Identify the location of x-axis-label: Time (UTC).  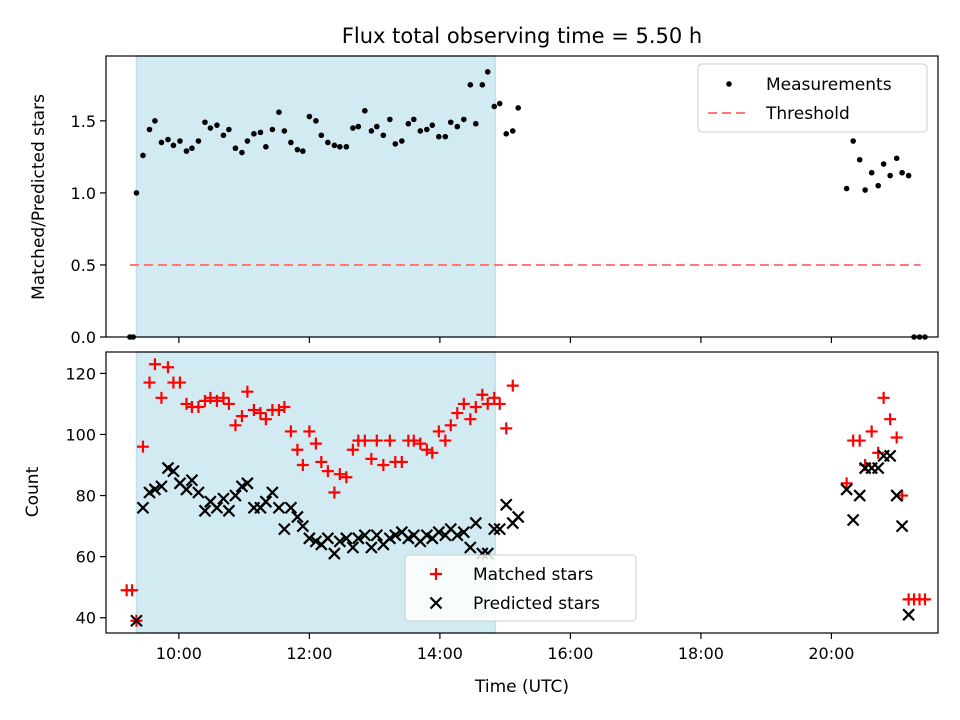
(521, 687).